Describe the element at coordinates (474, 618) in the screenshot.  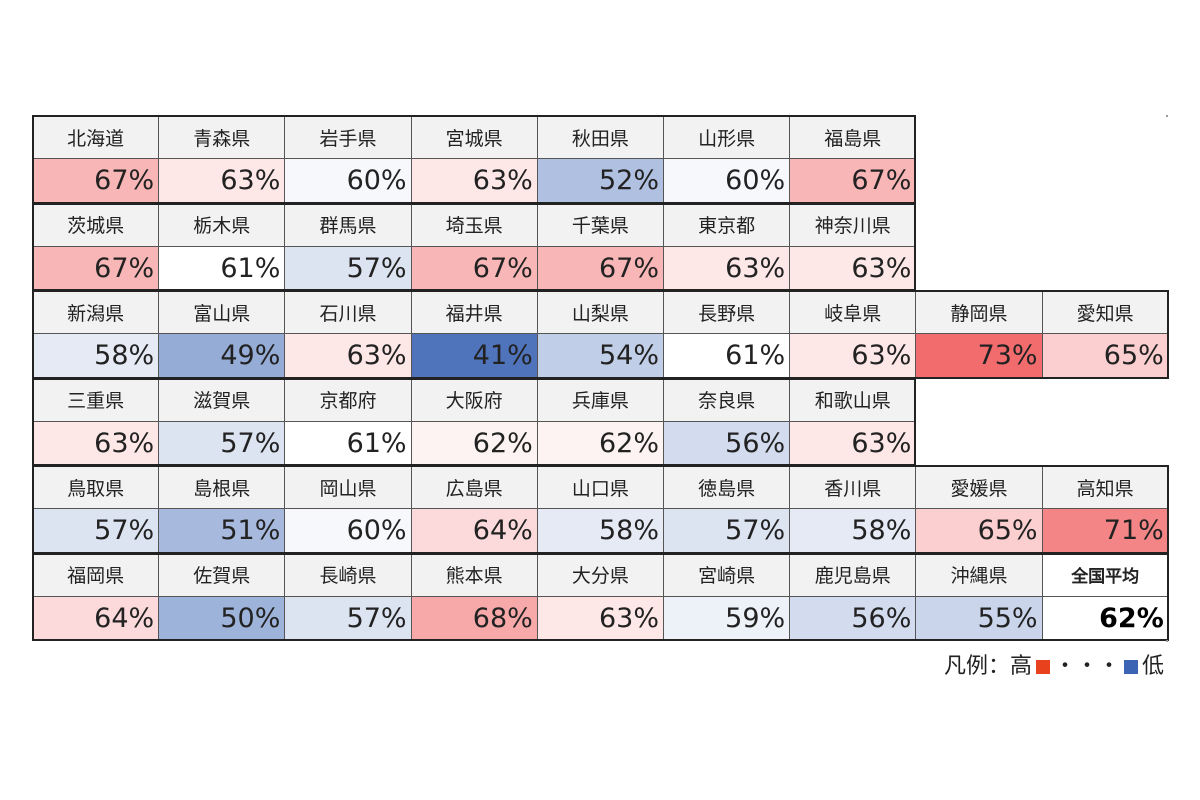
I see `prefecture-value: 68%` at that location.